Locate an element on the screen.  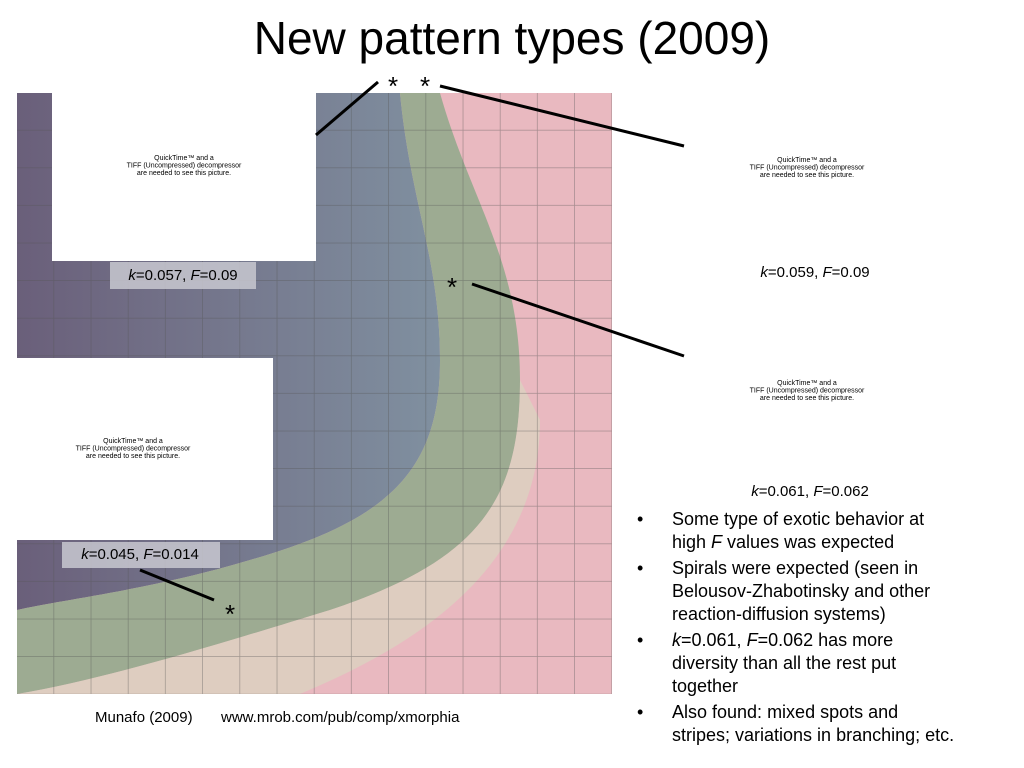
bullet-line: Some type of exotic behavior at is located at coordinates (798, 519).